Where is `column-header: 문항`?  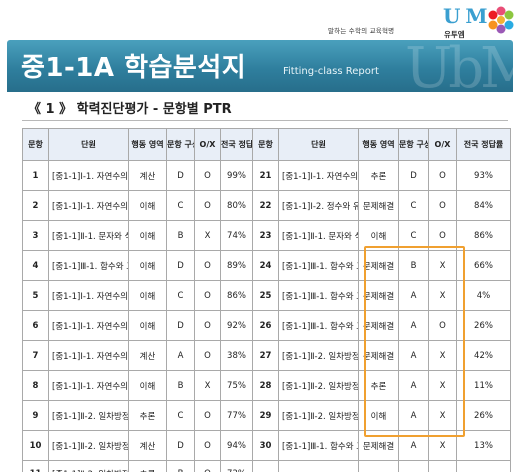 column-header: 문항 is located at coordinates (265, 144).